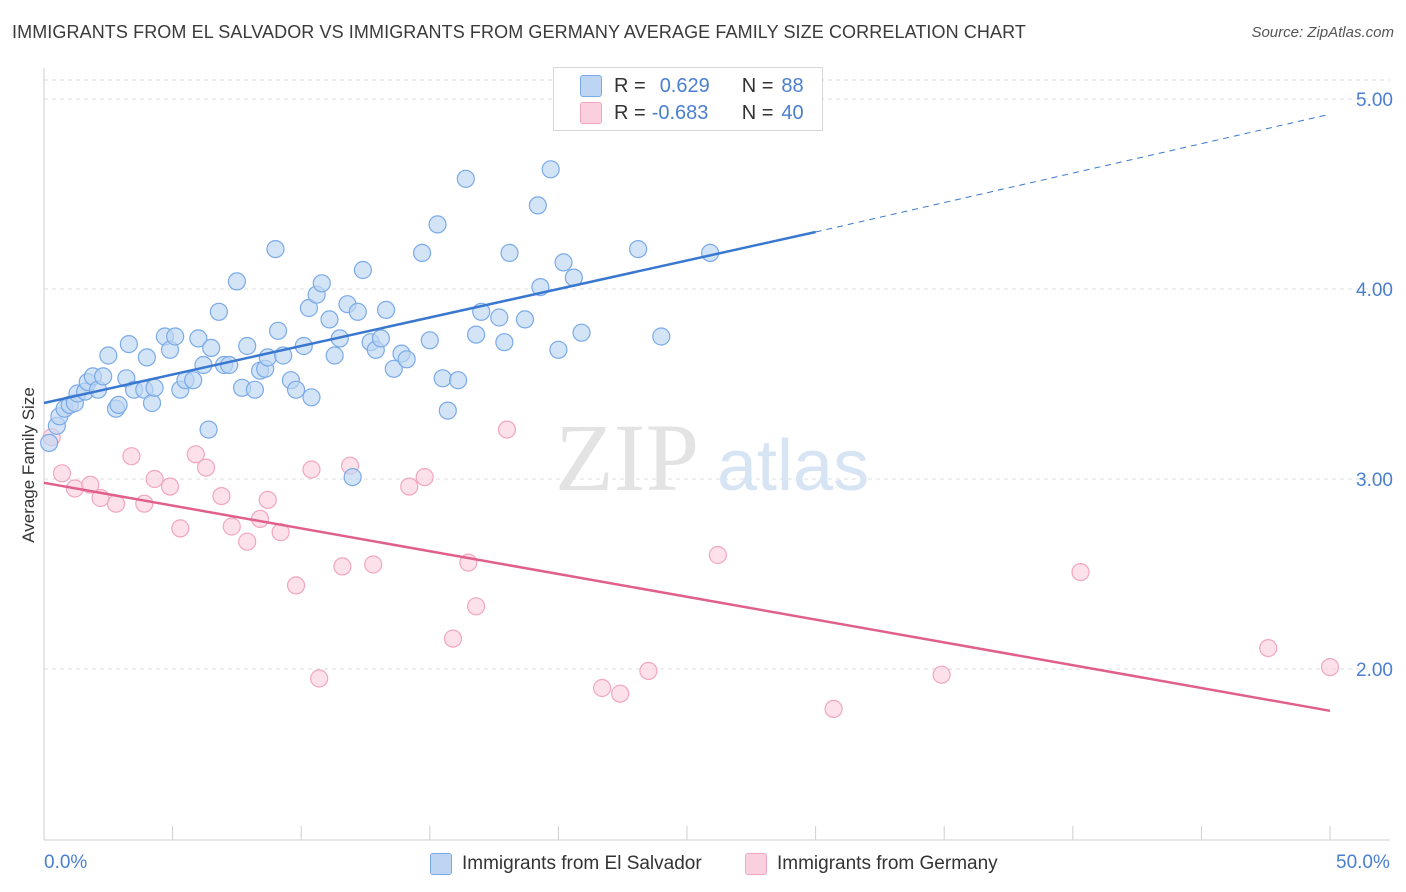 Image resolution: width=1406 pixels, height=892 pixels. Describe the element at coordinates (429, 317) in the screenshot. I see `el-salvador-trend-line` at that location.